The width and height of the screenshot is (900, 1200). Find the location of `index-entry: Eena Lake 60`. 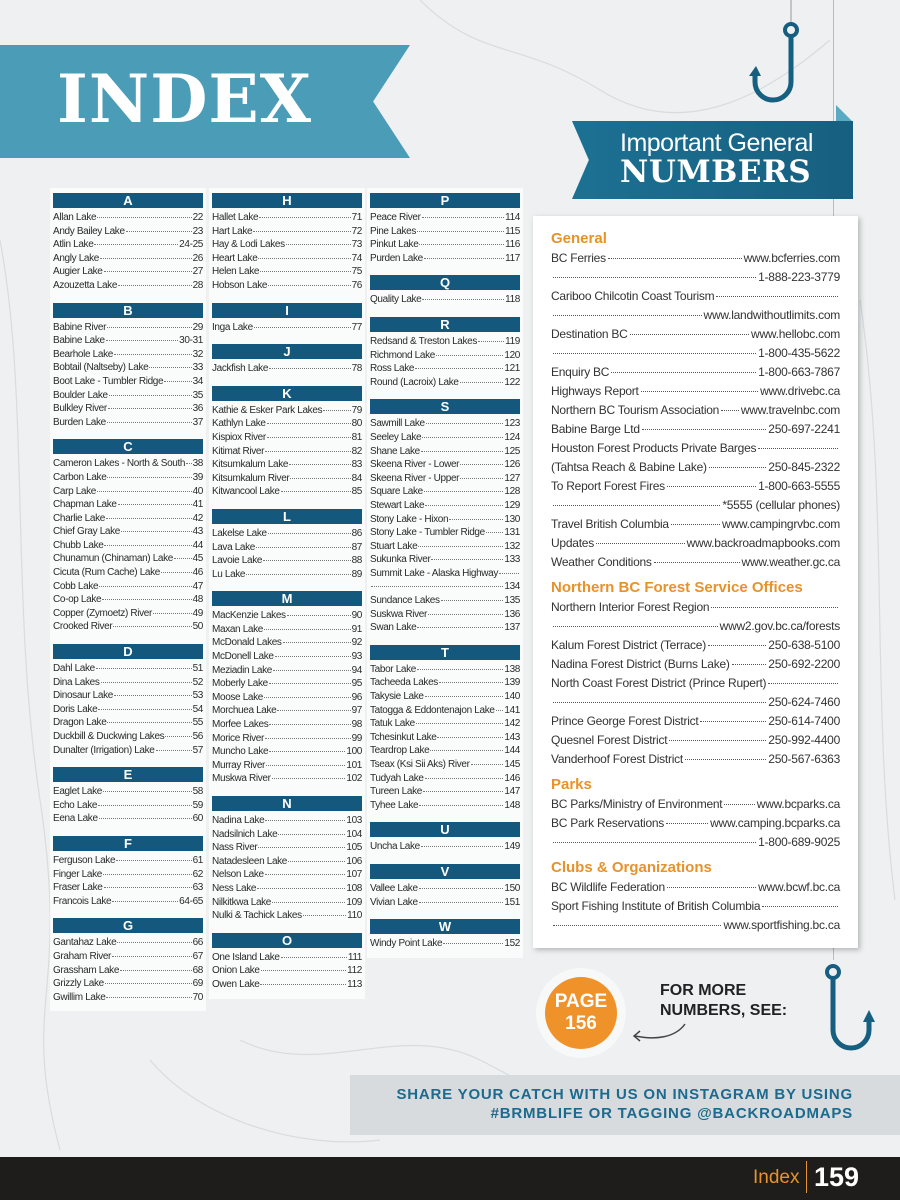

index-entry: Eena Lake 60 is located at coordinates (128, 820).